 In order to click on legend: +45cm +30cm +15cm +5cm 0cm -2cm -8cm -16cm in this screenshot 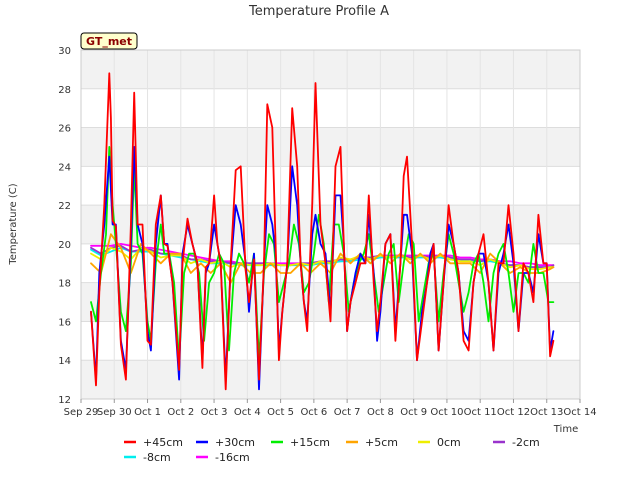, I will do `click(332, 450)`.